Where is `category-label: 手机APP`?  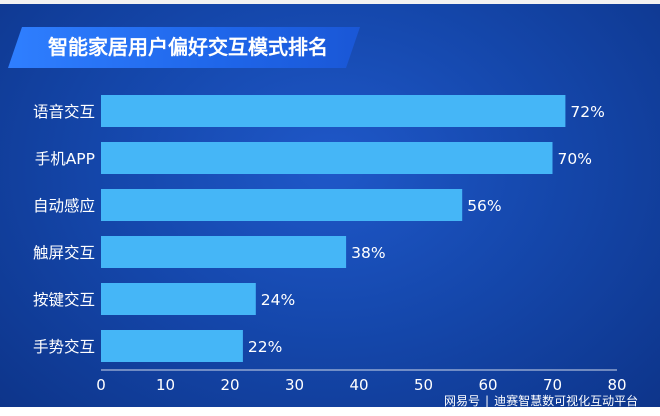 category-label: 手机APP is located at coordinates (65, 159).